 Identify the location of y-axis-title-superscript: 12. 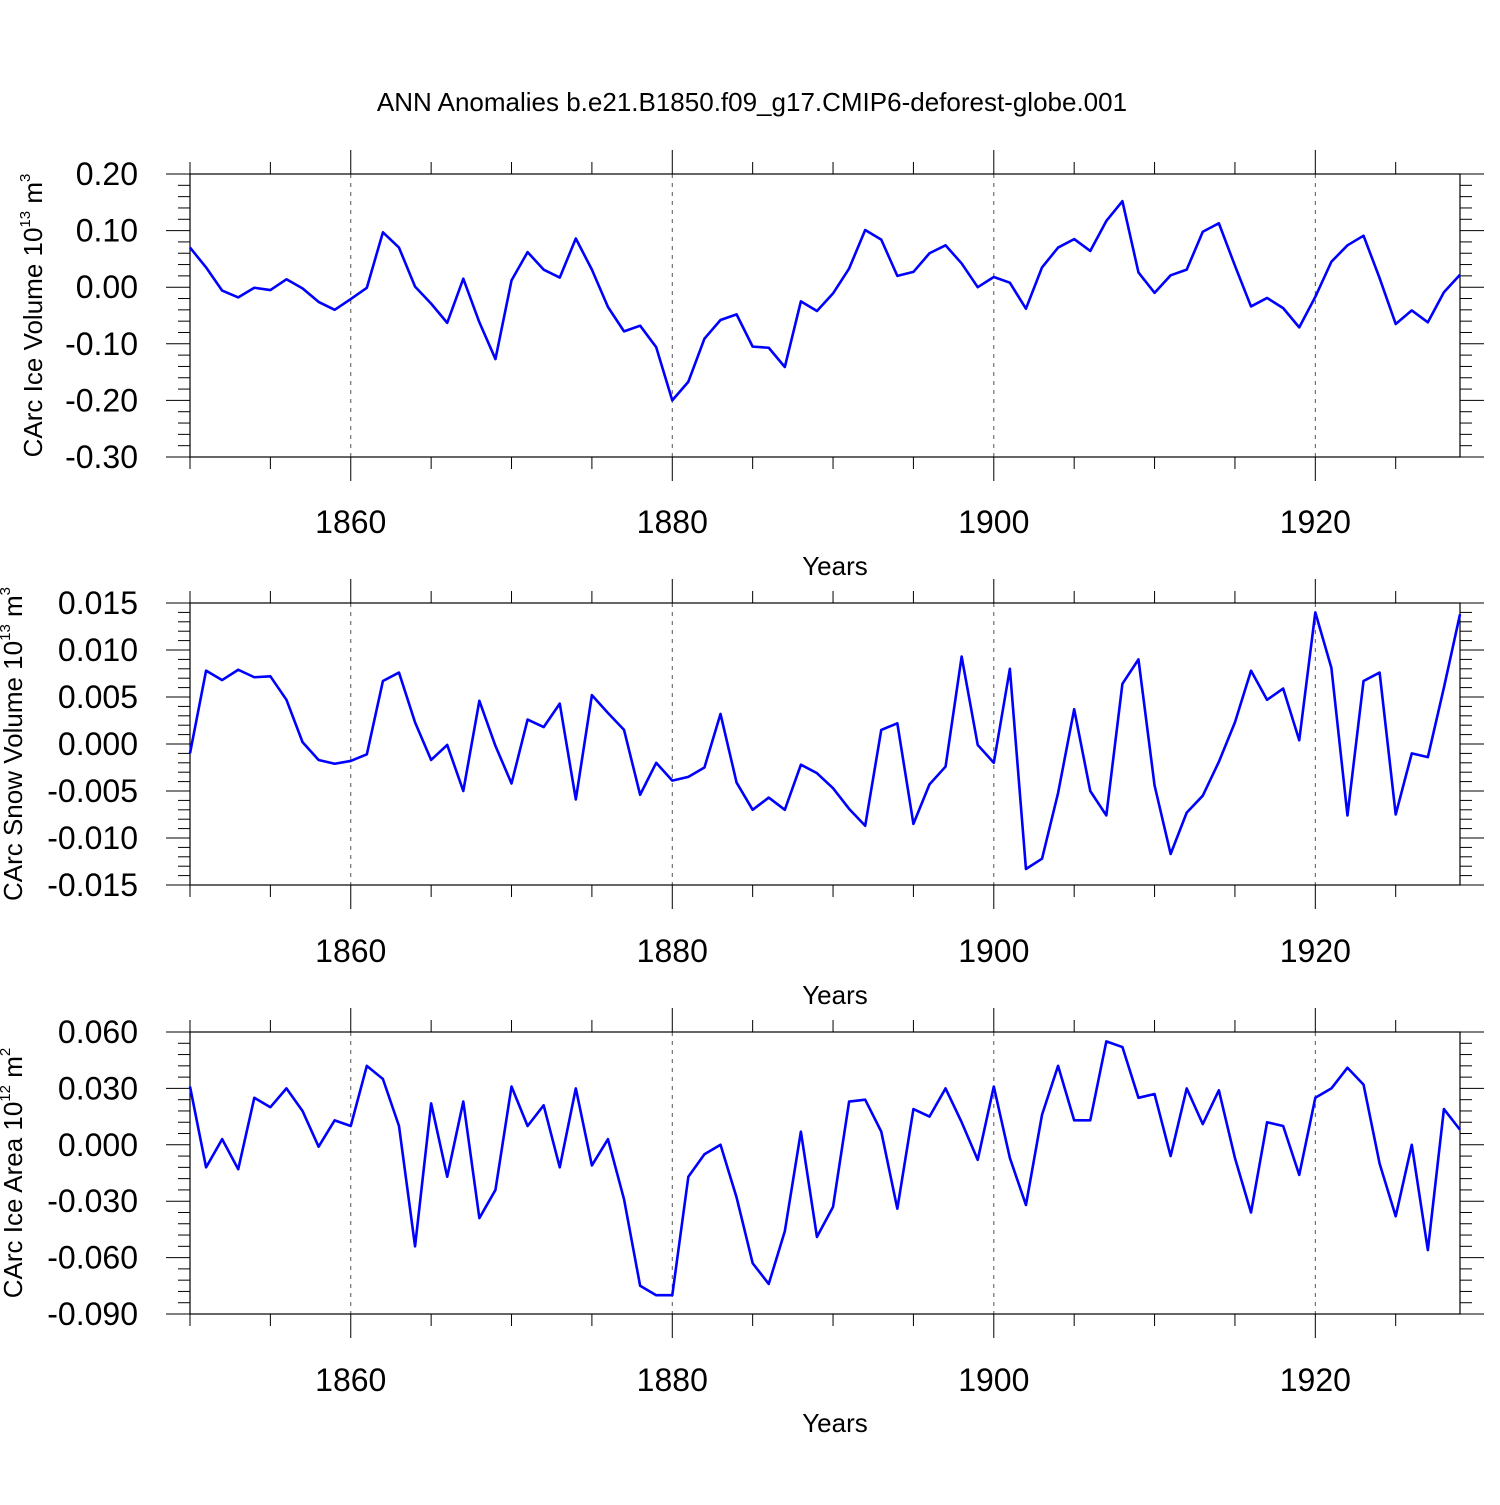
(7, 1093).